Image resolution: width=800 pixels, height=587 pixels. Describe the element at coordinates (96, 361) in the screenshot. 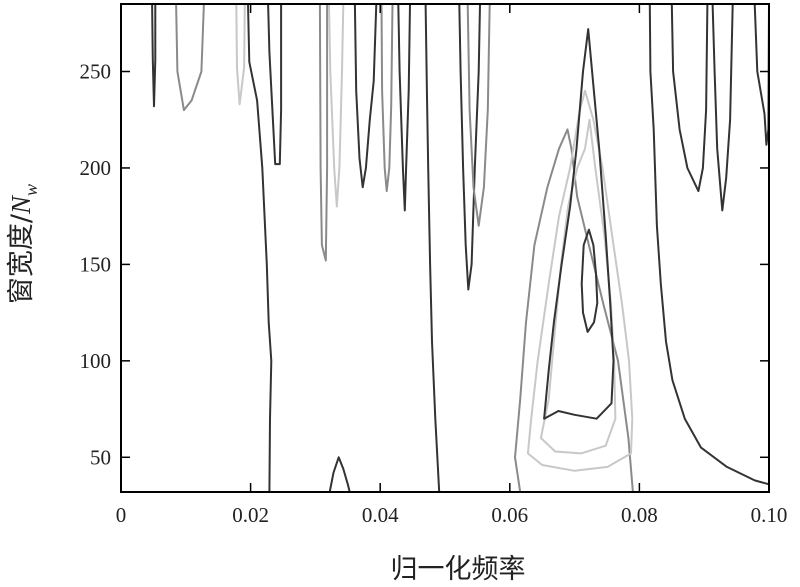

I see `y-tick-label: 100` at that location.